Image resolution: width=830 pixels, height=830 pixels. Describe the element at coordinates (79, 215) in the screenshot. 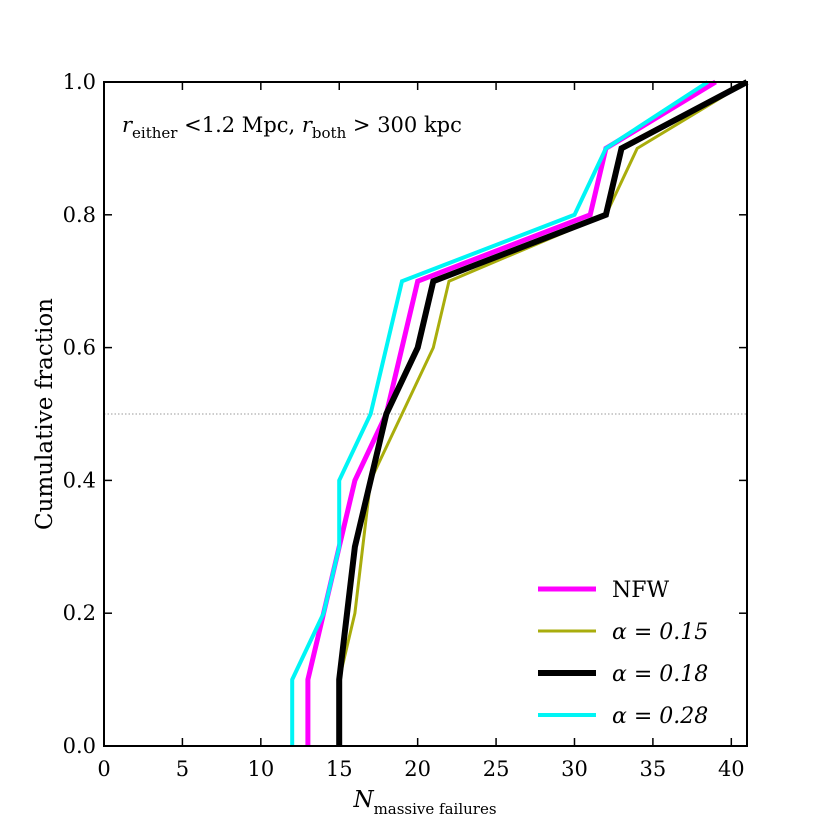

I see `y-tick-label: 0.8` at that location.